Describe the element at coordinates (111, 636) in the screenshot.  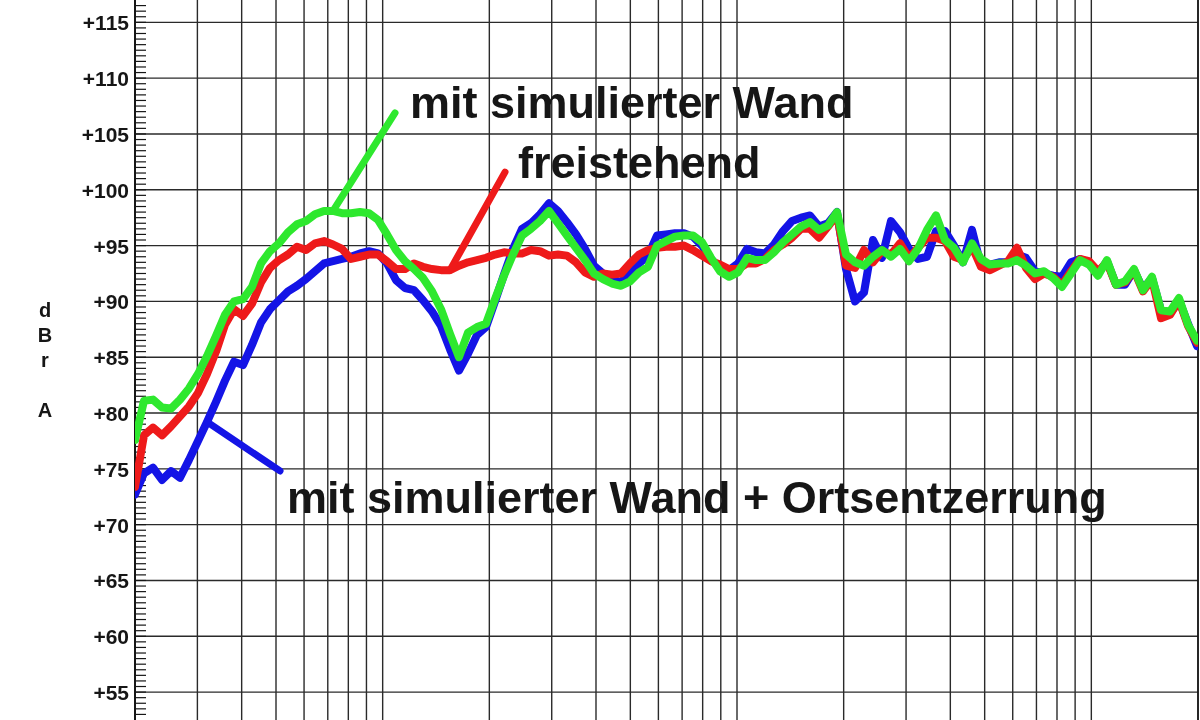
I see `y-tick-label: +60` at that location.